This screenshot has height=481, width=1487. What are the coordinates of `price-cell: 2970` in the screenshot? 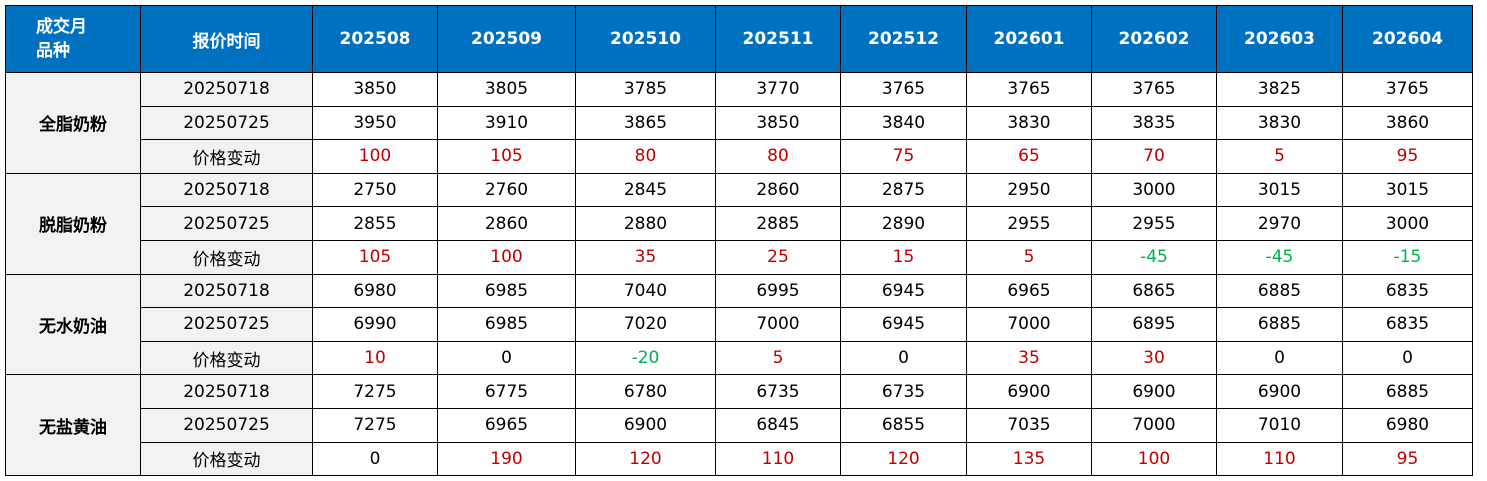 It's located at (1279, 223).